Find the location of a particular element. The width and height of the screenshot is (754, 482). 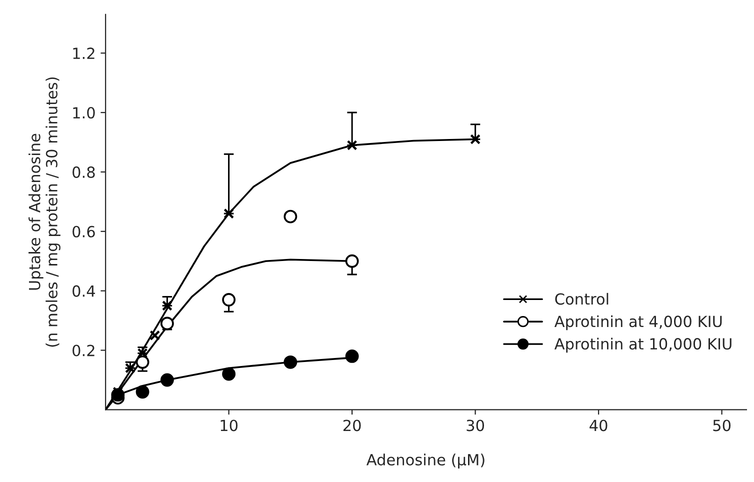

x-tick-label: 40 is located at coordinates (599, 426).